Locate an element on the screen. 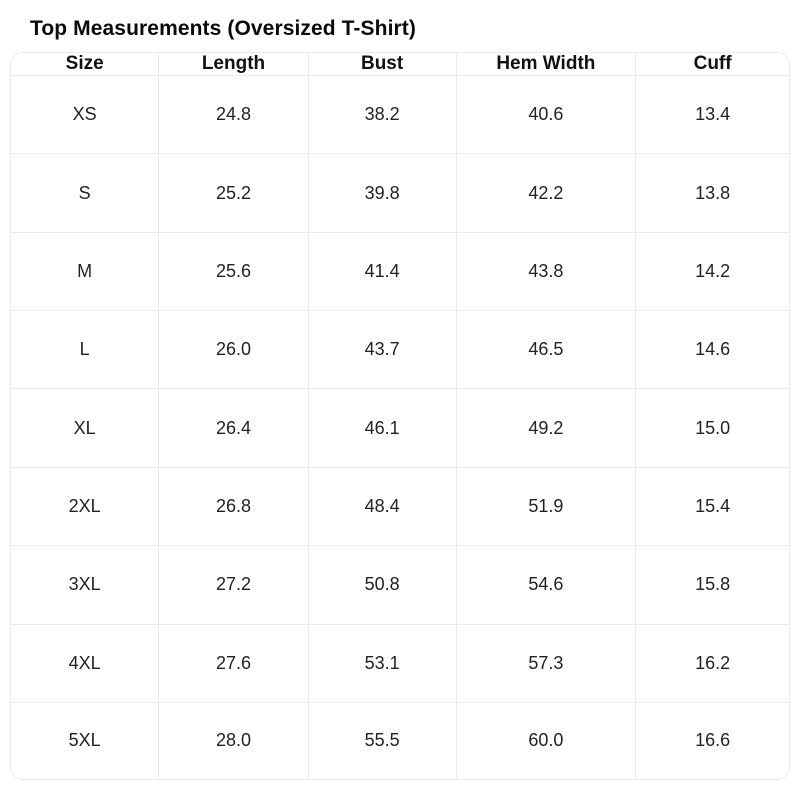  measurement-cell: 26.4 is located at coordinates (233, 428).